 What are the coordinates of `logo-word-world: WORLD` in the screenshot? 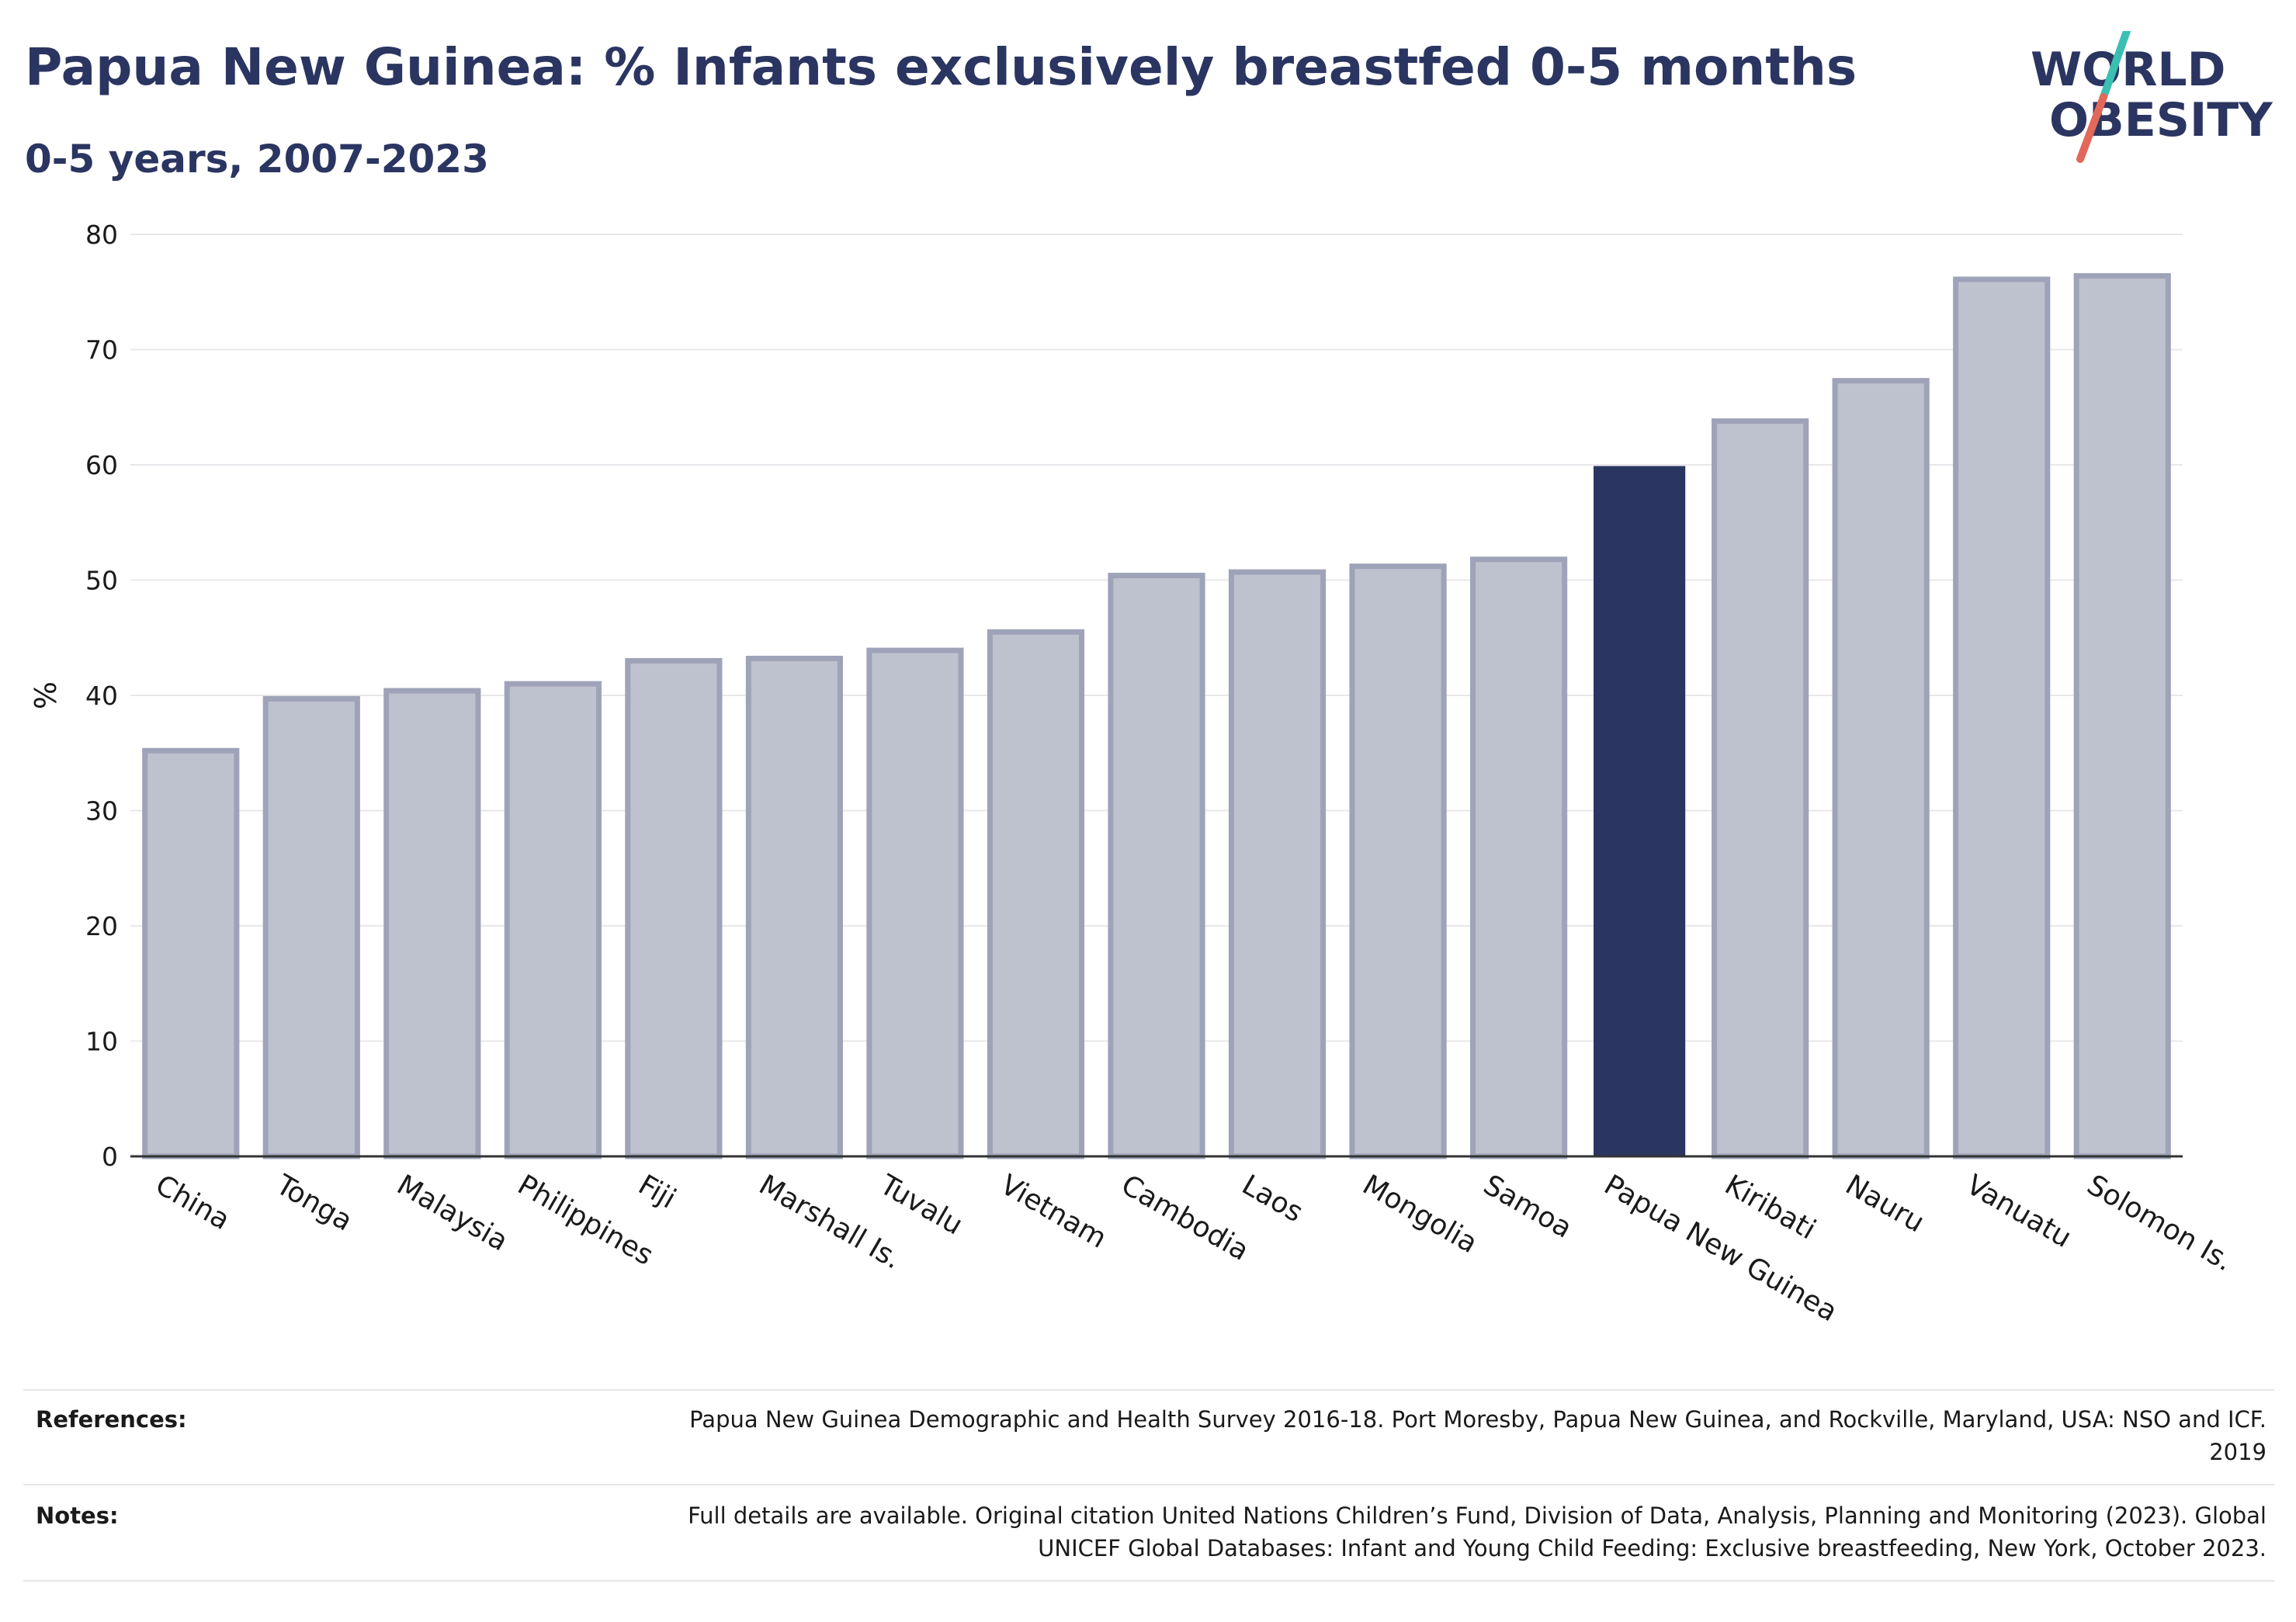 It's located at (2128, 70).